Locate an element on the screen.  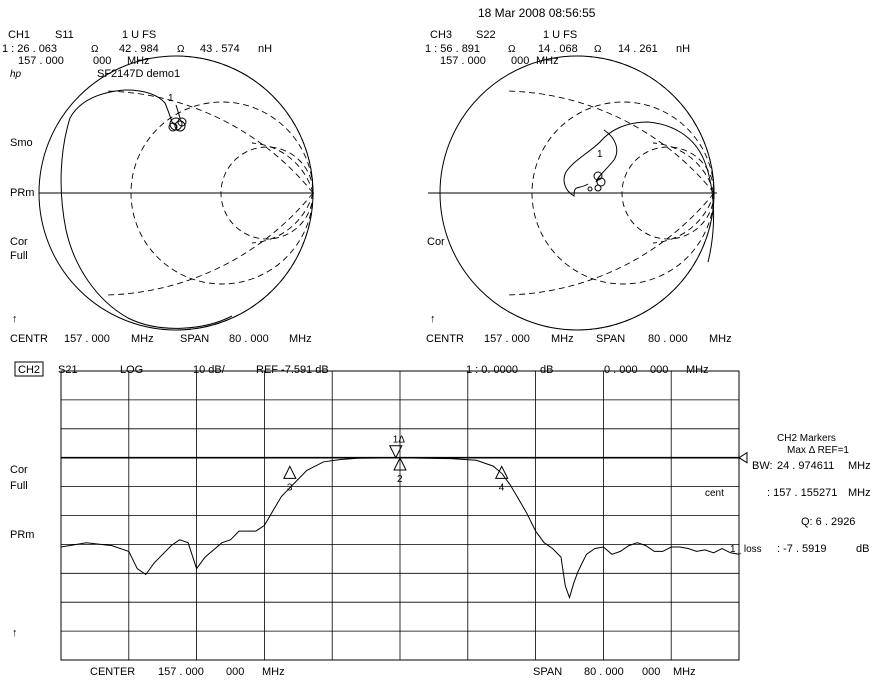
cent-value: : 157 . 155271 is located at coordinates (802, 493).